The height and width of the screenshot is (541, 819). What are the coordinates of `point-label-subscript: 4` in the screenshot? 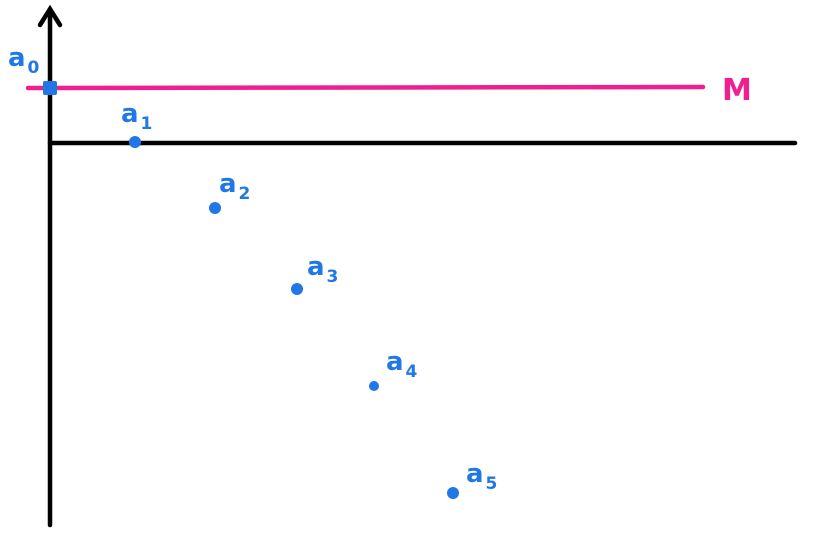 It's located at (412, 372).